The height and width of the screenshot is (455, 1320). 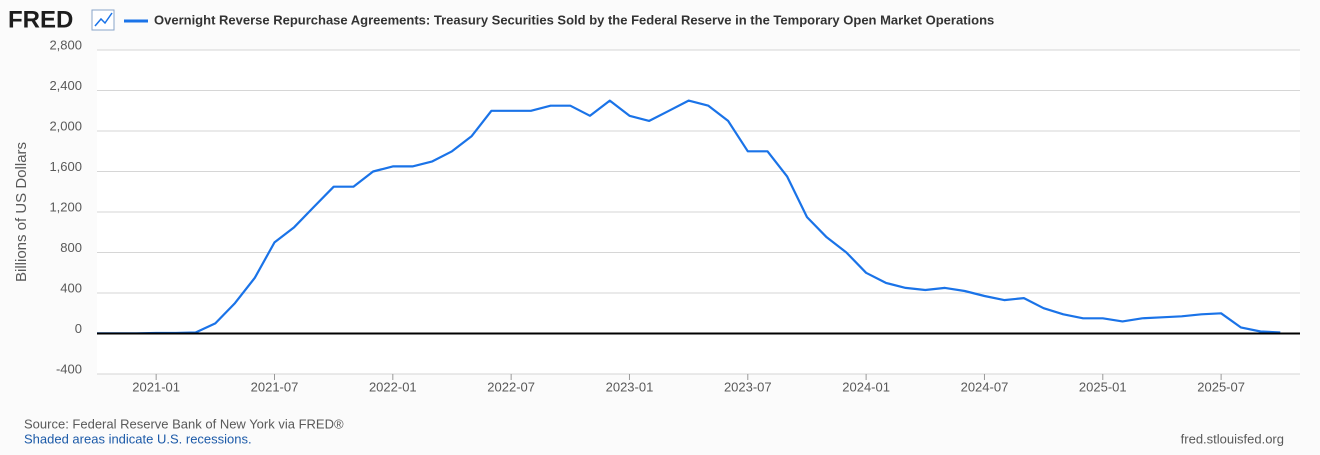 I want to click on y-tick-label: 800, so click(x=71, y=247).